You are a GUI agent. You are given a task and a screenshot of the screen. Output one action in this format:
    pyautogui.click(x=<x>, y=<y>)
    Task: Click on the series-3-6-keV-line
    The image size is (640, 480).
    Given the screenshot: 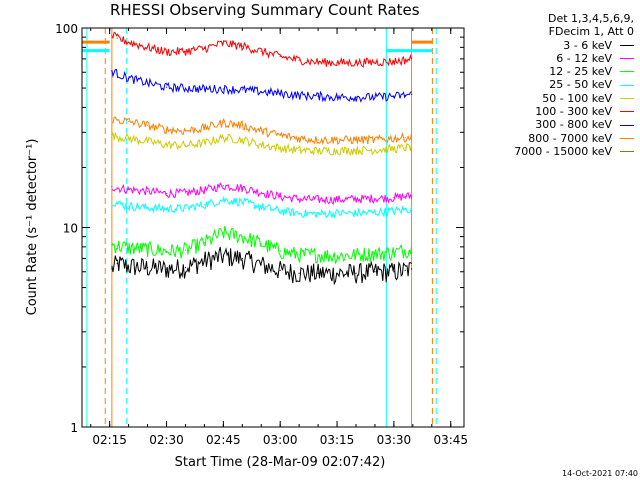 What is the action you would take?
    pyautogui.click(x=261, y=266)
    